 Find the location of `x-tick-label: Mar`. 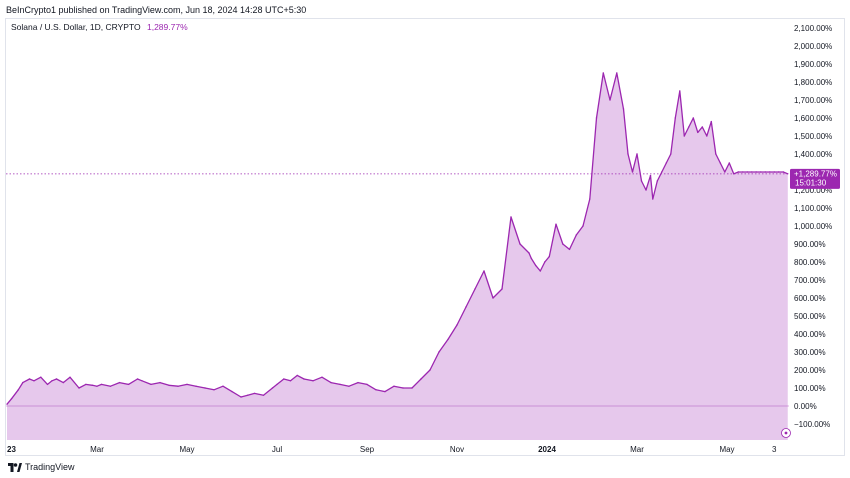

x-tick-label: Mar is located at coordinates (637, 449).